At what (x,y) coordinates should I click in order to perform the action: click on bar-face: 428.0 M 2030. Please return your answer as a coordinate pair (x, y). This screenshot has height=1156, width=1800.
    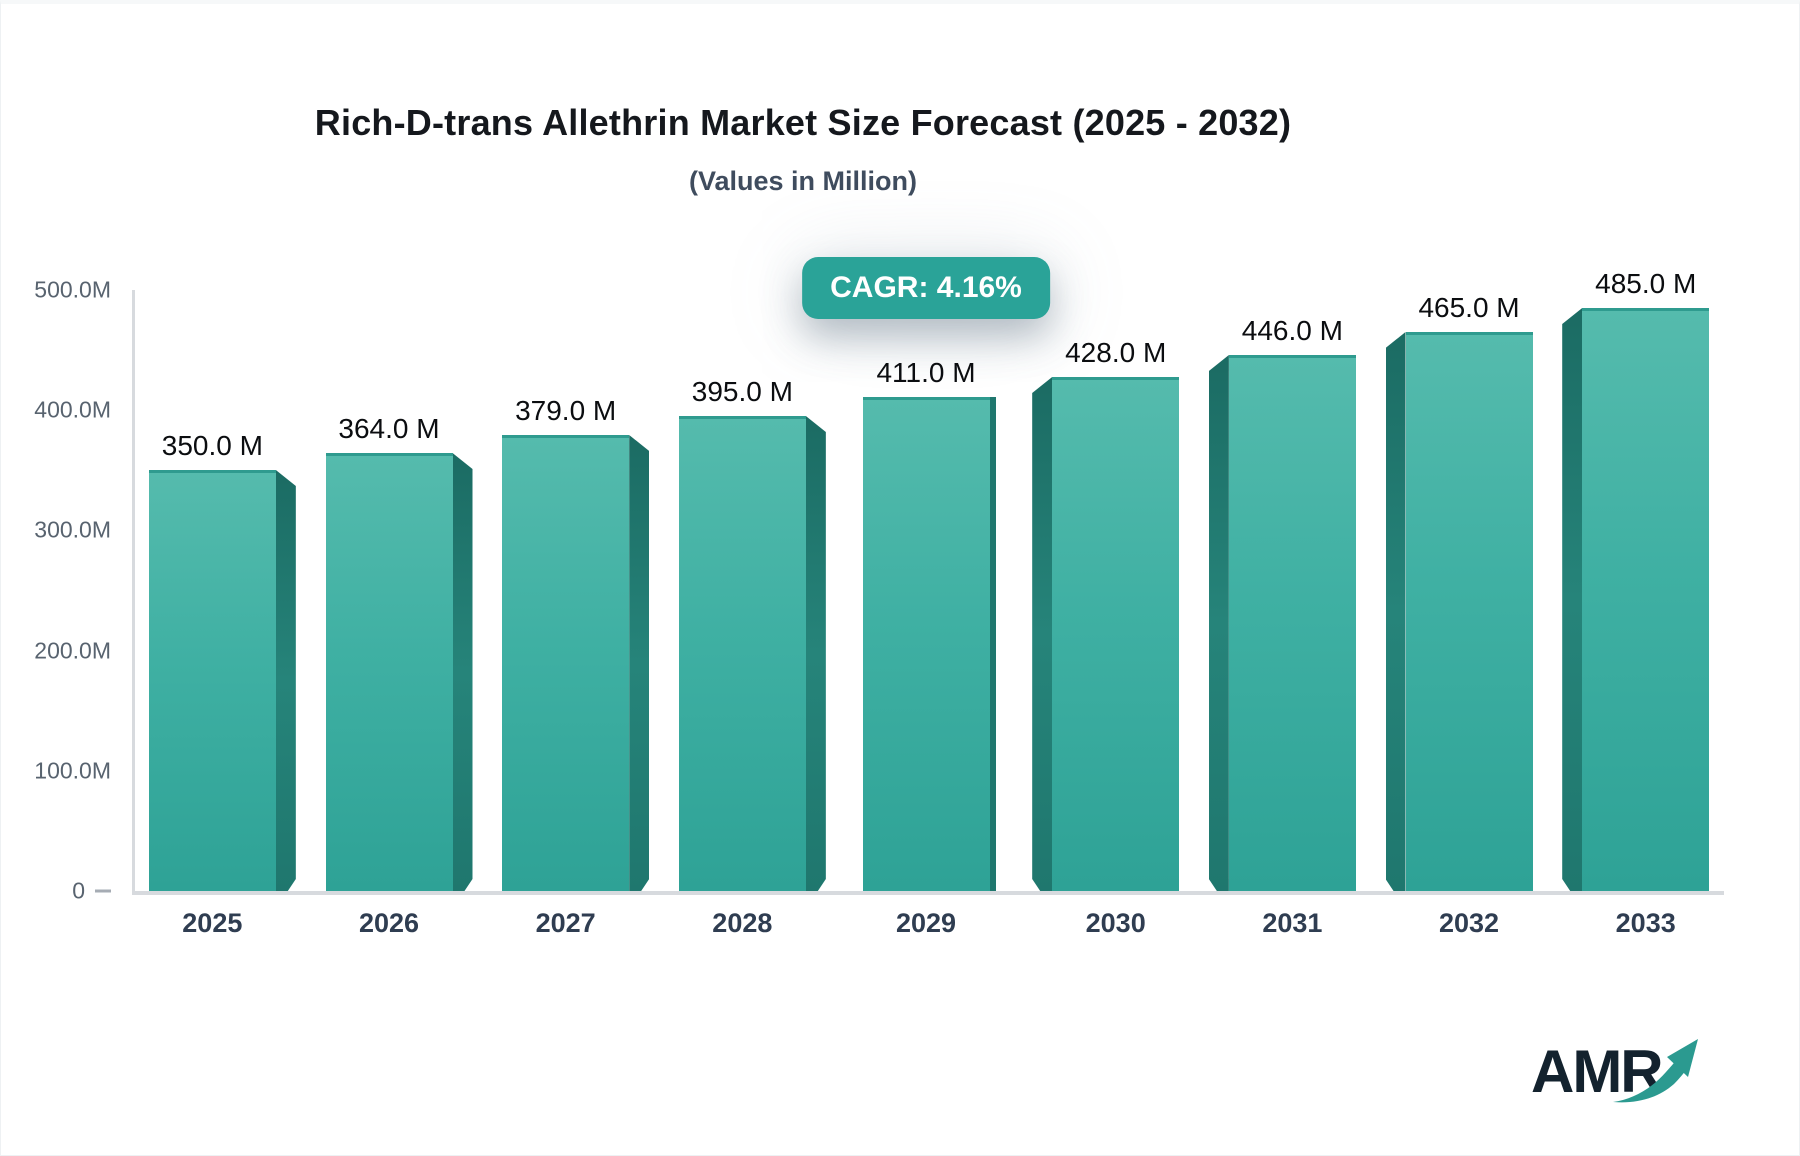
    Looking at the image, I should click on (1116, 637).